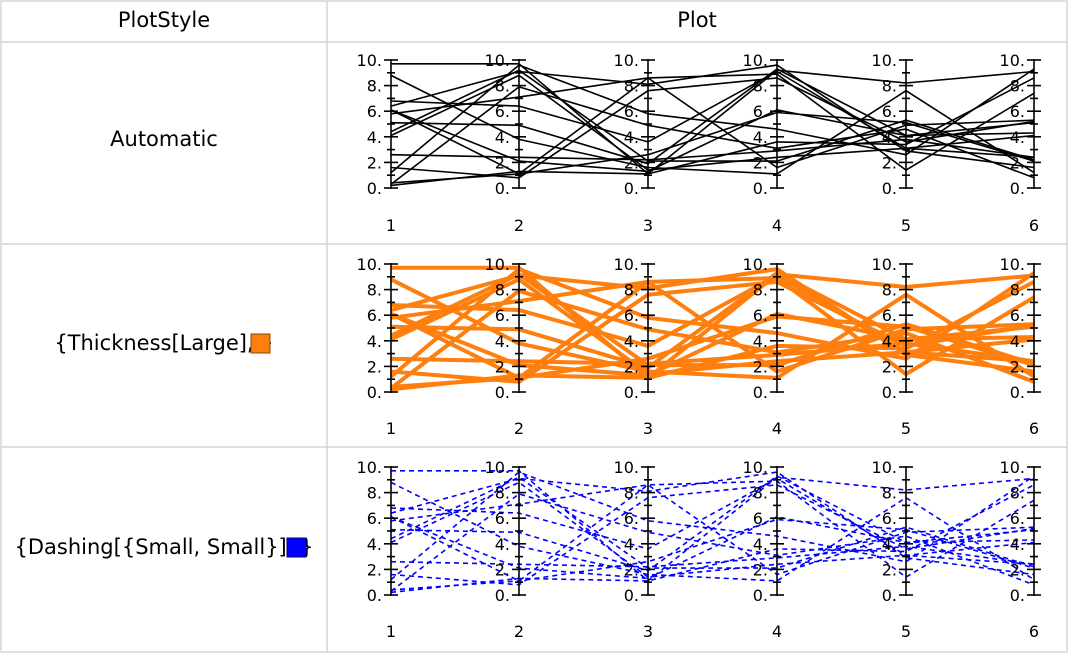 The image size is (1068, 654). What do you see at coordinates (519, 225) in the screenshot?
I see `axis-label: 2` at bounding box center [519, 225].